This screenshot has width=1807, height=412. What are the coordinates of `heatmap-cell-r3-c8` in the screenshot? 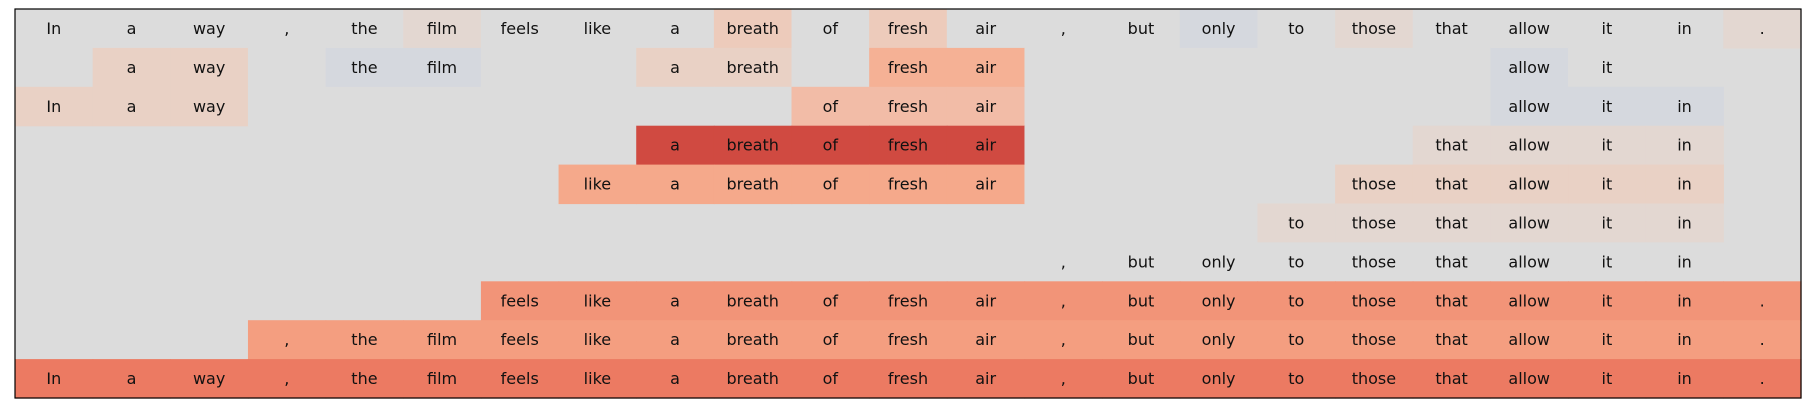 It's located at (675, 145).